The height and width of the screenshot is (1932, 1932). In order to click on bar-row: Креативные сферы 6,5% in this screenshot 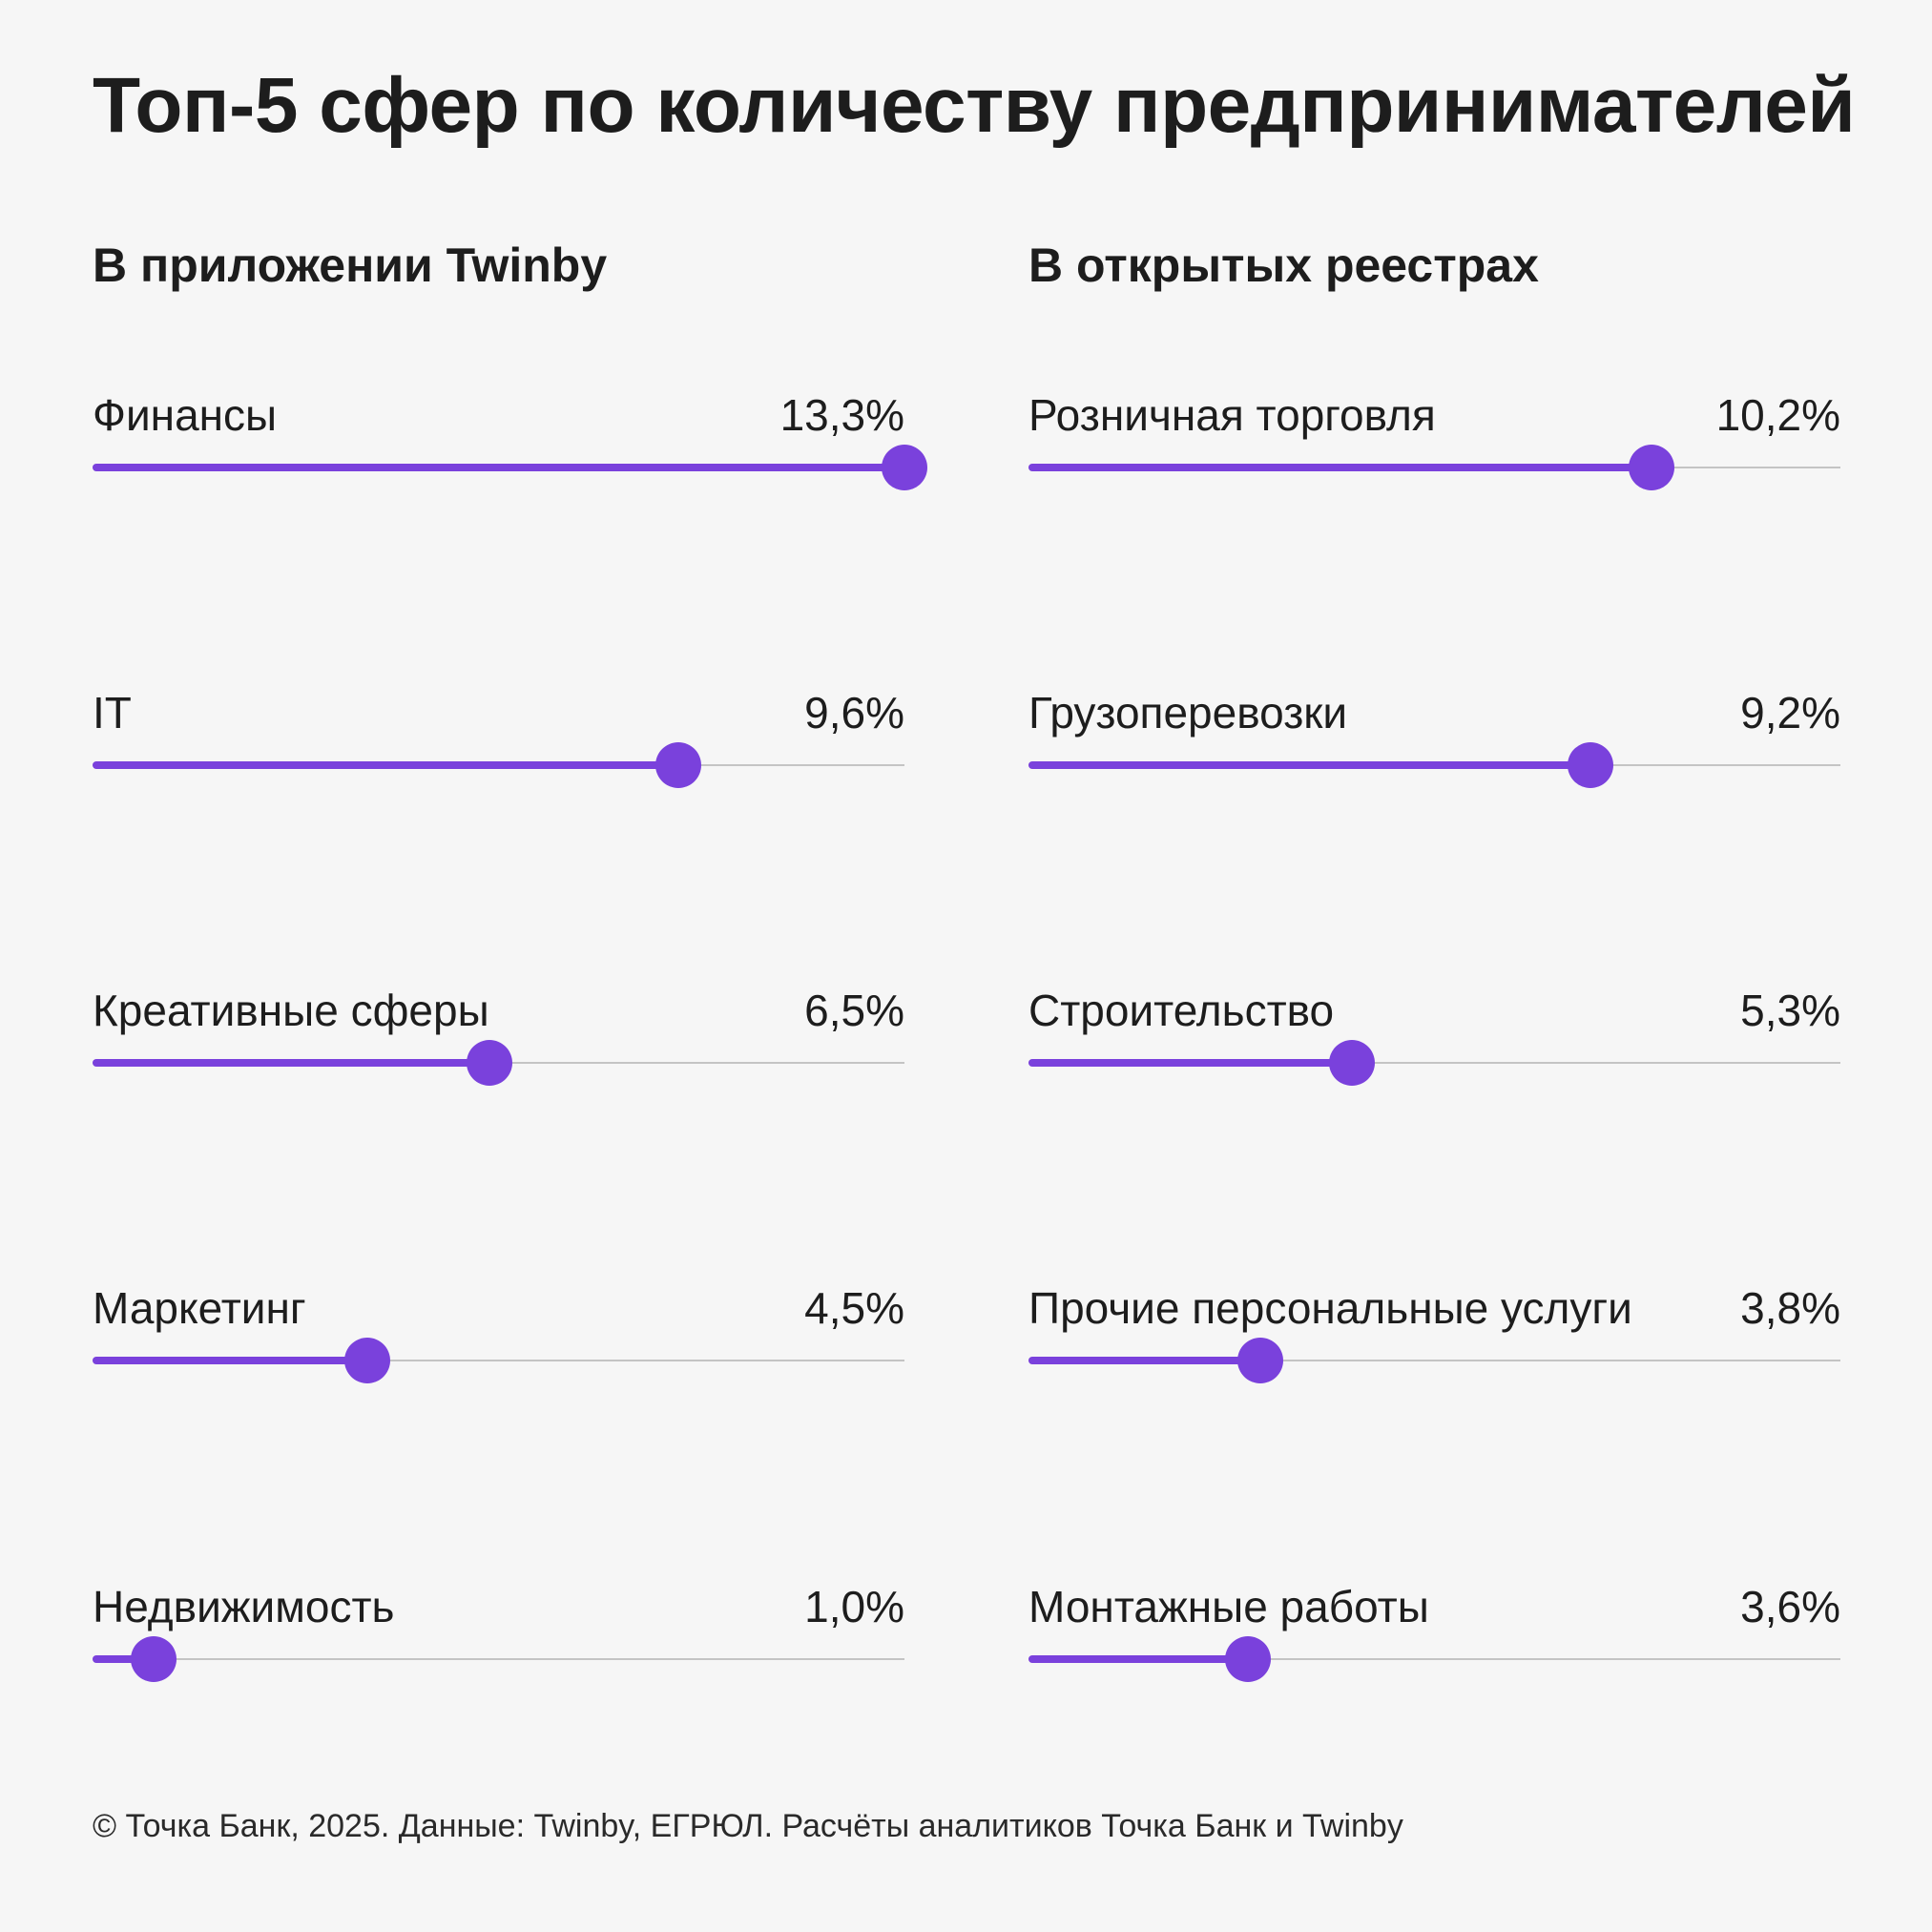, I will do `click(498, 1042)`.